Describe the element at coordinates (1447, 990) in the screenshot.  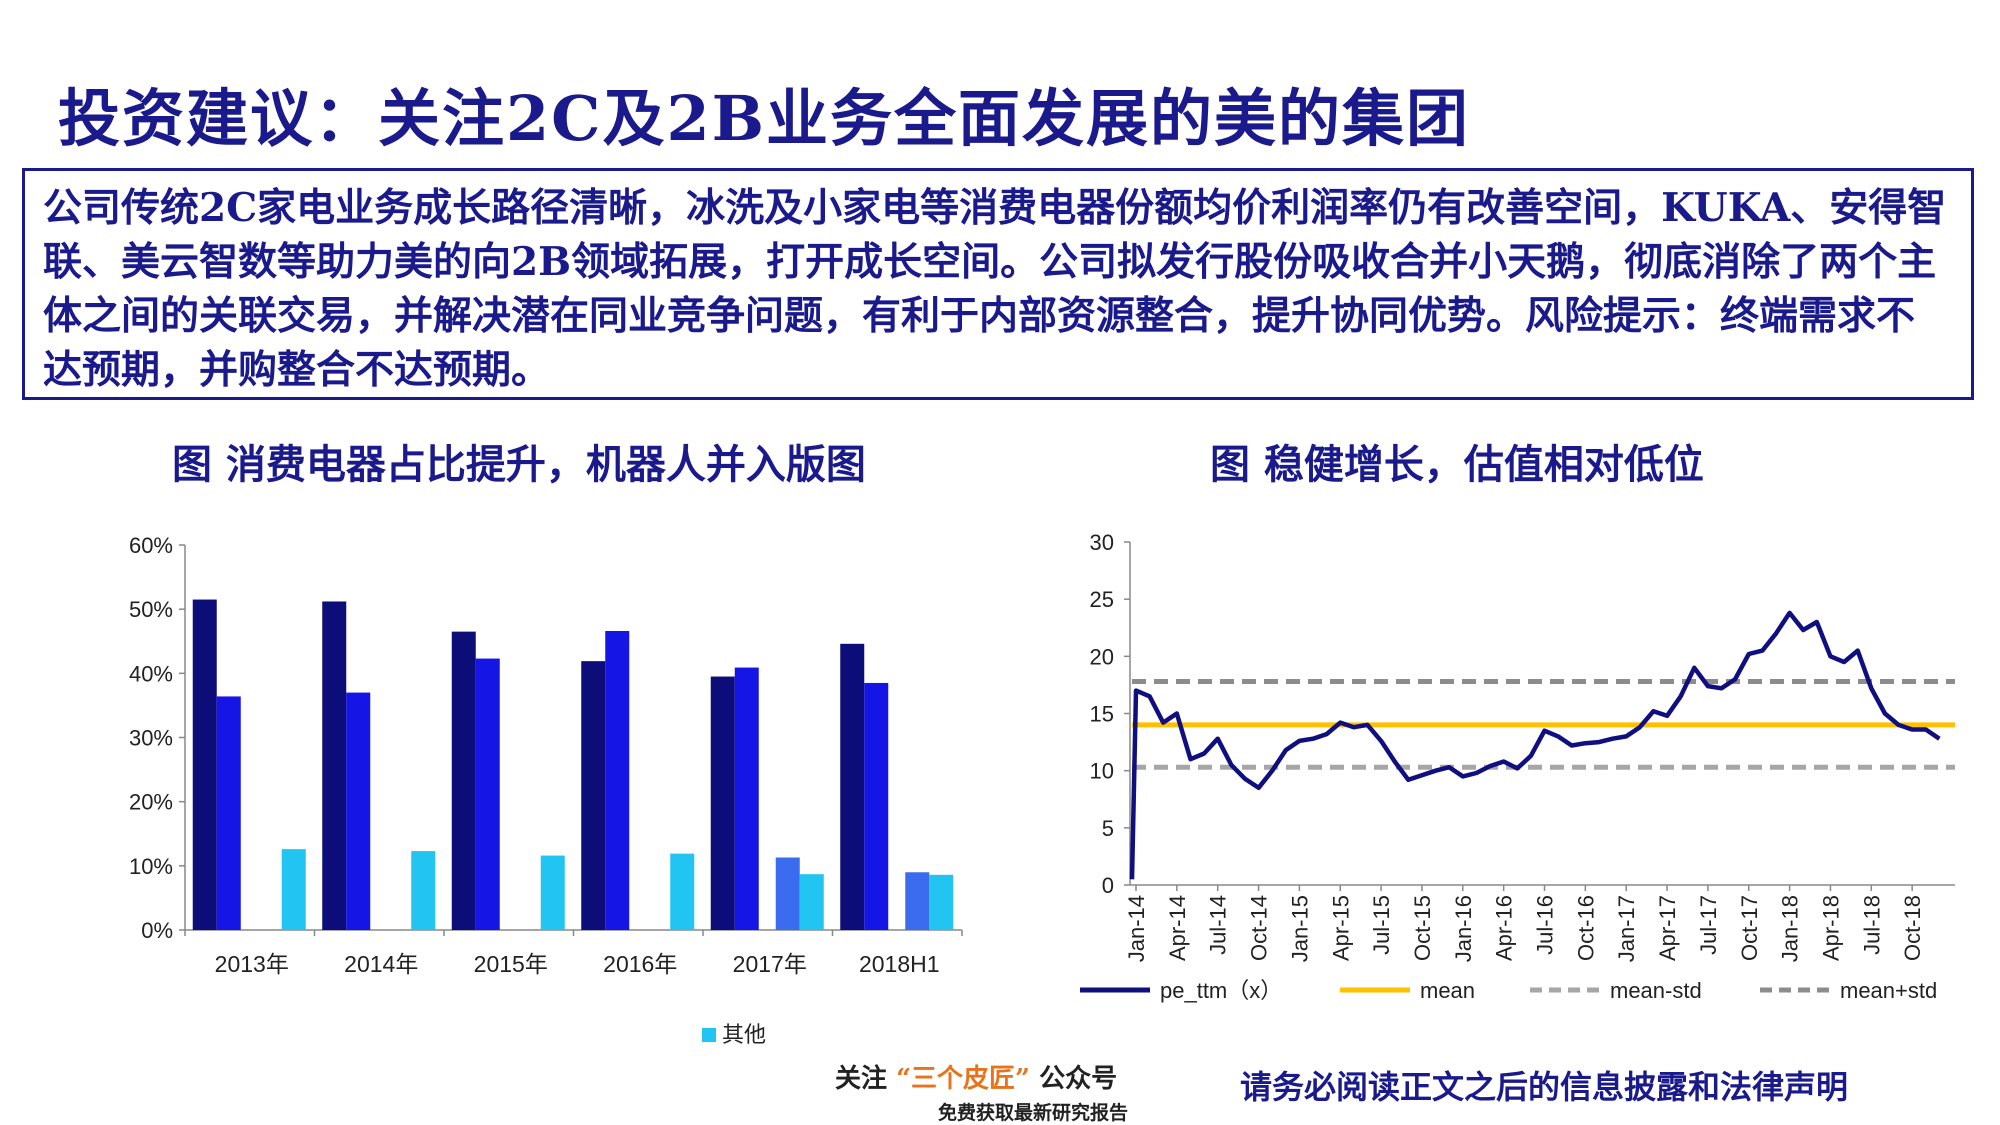
I see `legend-label-mean: mean` at that location.